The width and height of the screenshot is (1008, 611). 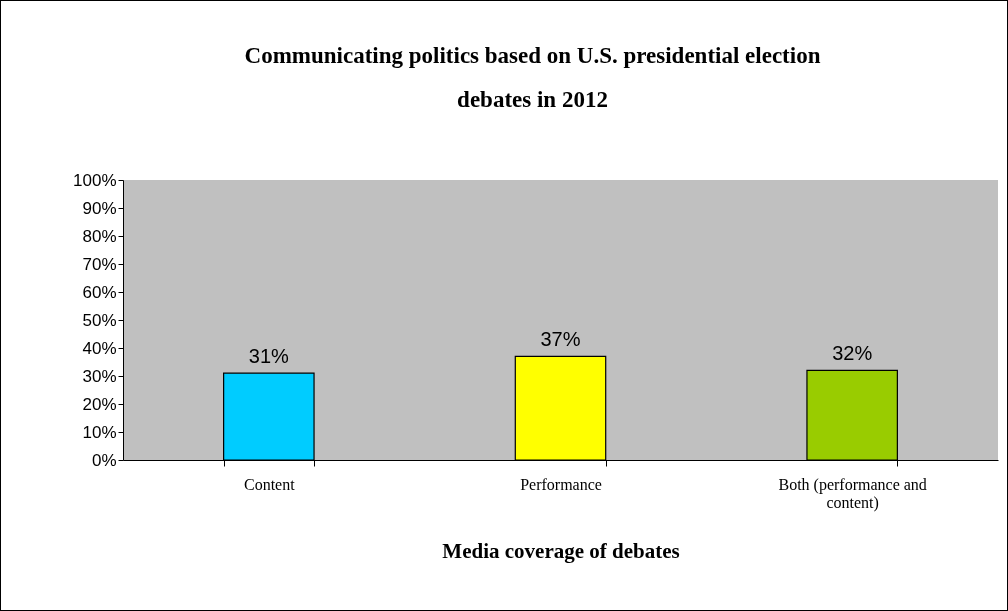 I want to click on y-tick-label: 80%, so click(x=99, y=236).